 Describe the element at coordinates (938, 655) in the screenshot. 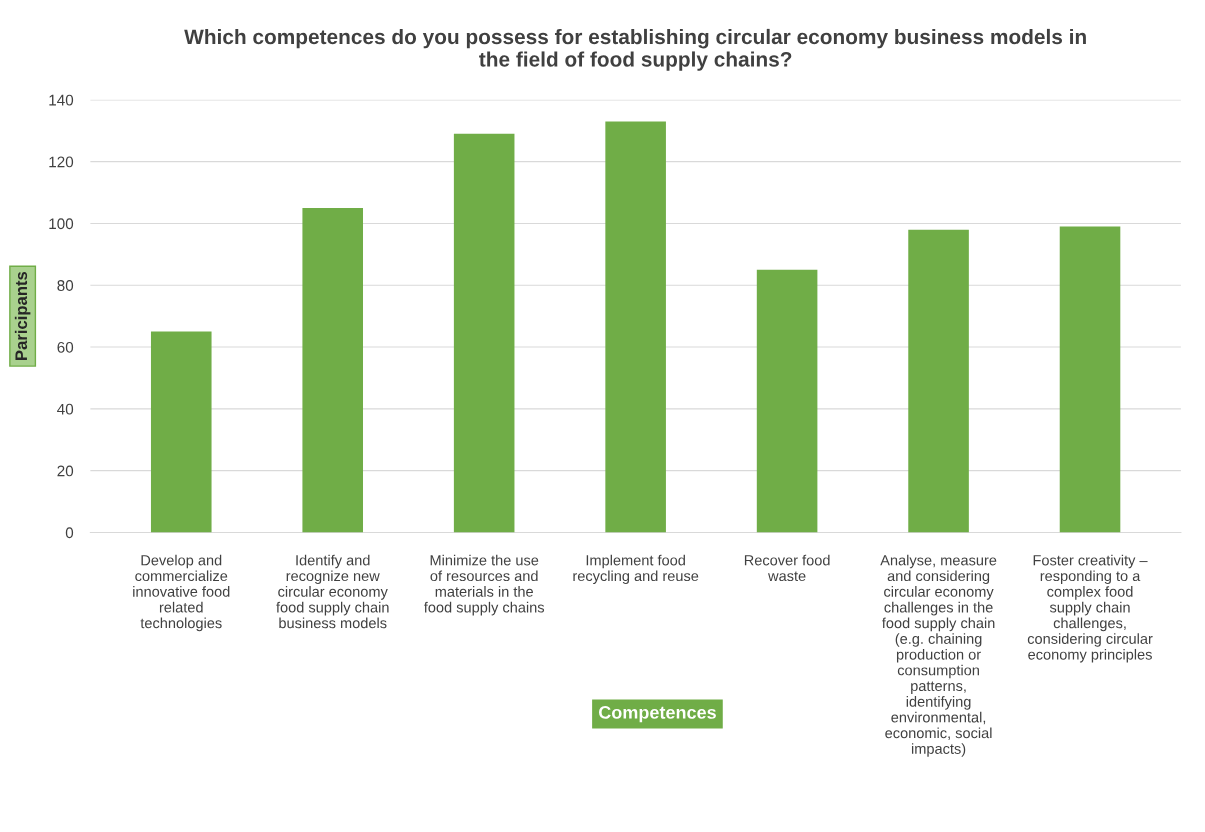

I see `category-label: Analyse, measure and considering circular economy challenges in the food supply chain (e.g. chaining production or consumption patterns, identifying environmental, economic, social impacts)` at that location.